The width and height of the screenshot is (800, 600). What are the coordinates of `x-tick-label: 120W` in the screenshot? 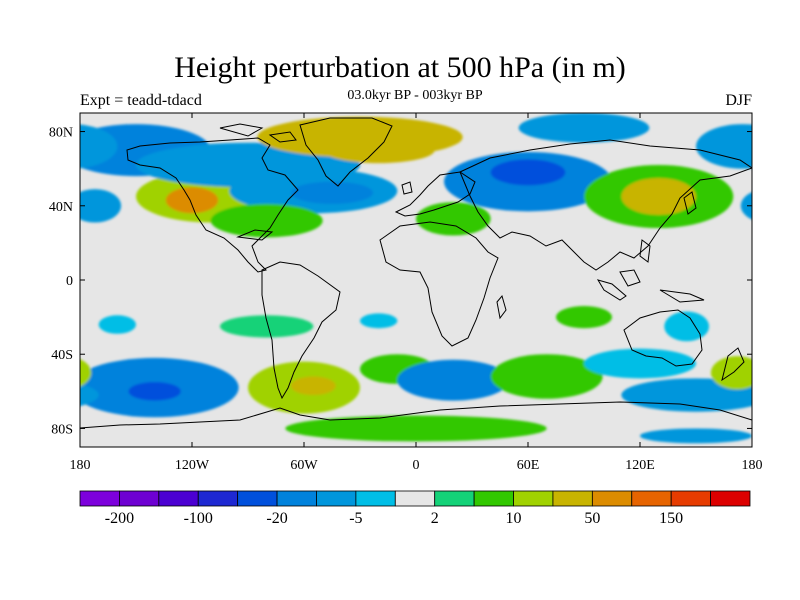 It's located at (192, 465).